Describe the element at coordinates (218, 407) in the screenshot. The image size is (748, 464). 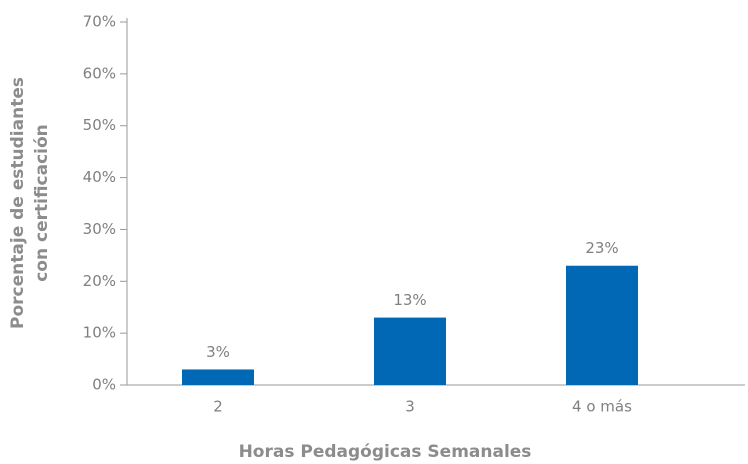
I see `x-tick-label: 2` at that location.